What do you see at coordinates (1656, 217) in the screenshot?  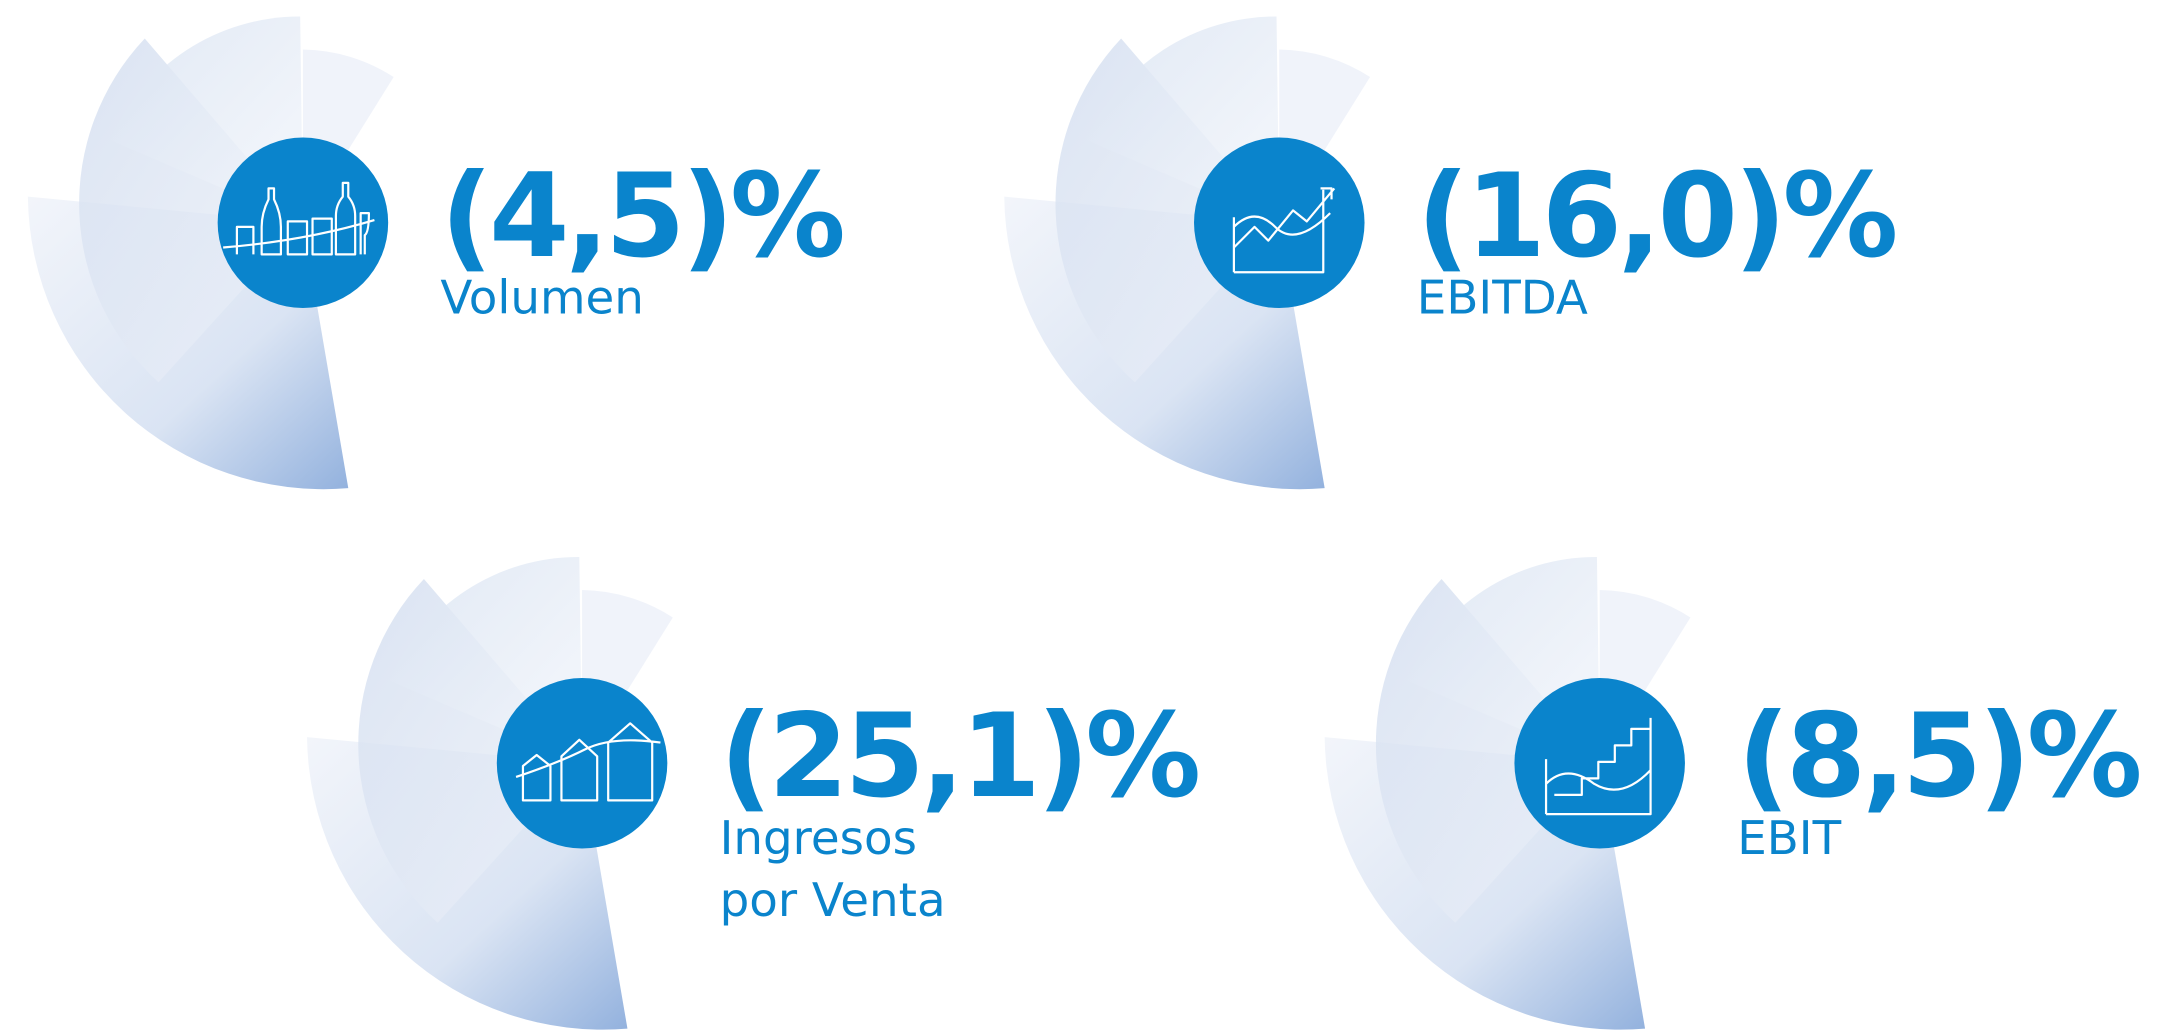 I see `kpi-value: (16,0)%` at bounding box center [1656, 217].